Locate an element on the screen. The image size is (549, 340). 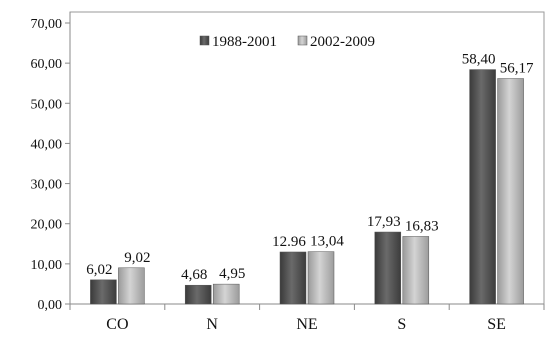
y-tick-label: 20,00 is located at coordinates (47, 225).